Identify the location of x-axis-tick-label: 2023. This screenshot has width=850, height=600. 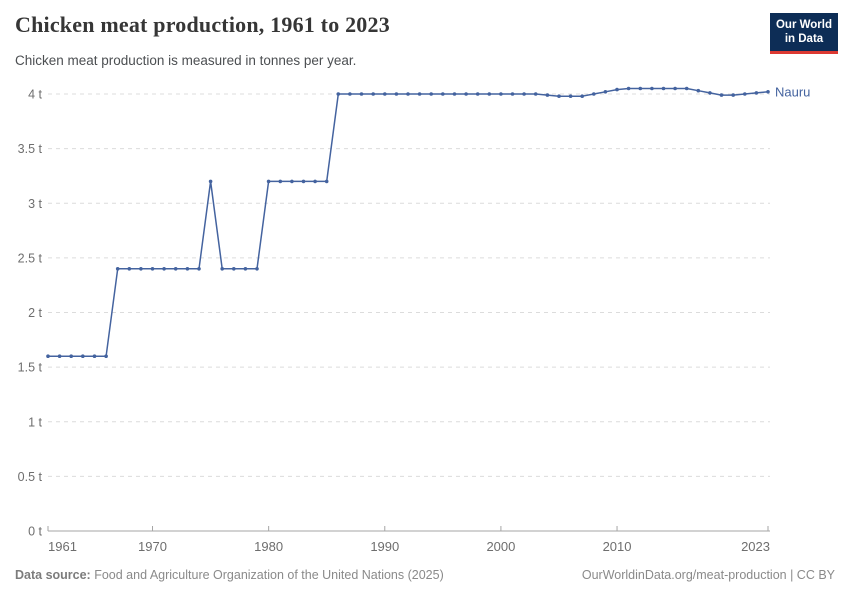
(755, 546).